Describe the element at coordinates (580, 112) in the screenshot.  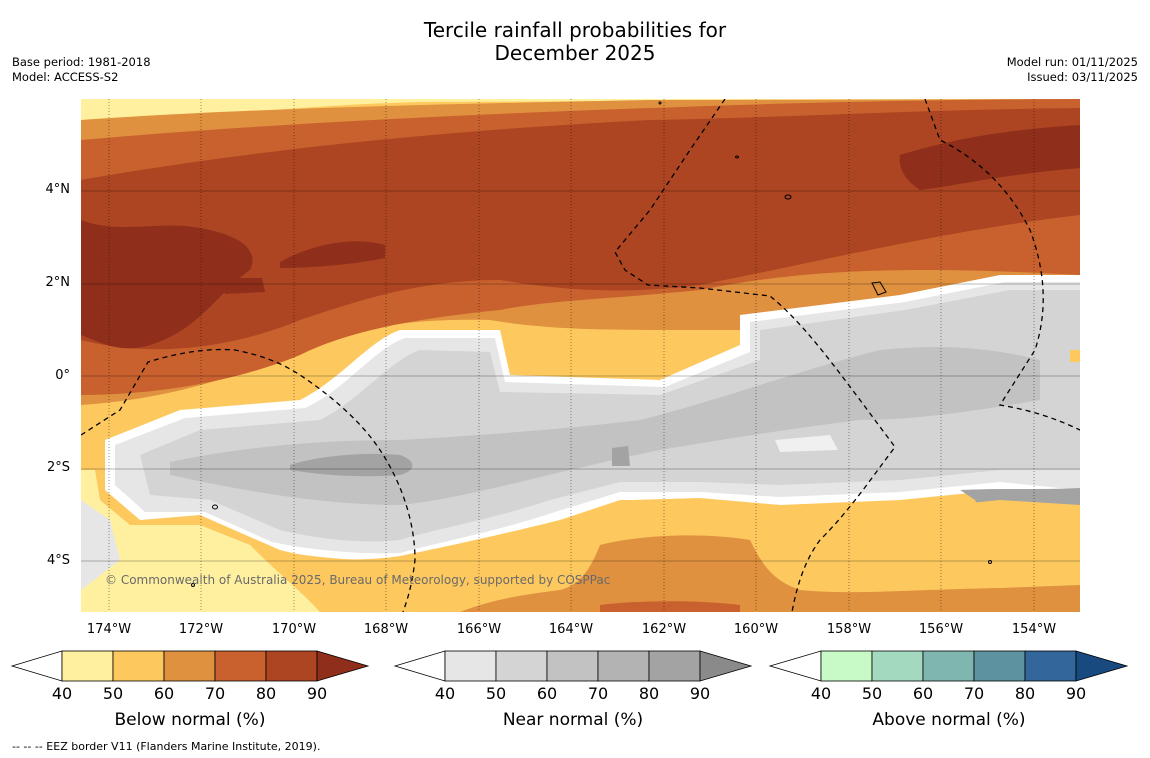
I see `below-normal-50-strip` at that location.